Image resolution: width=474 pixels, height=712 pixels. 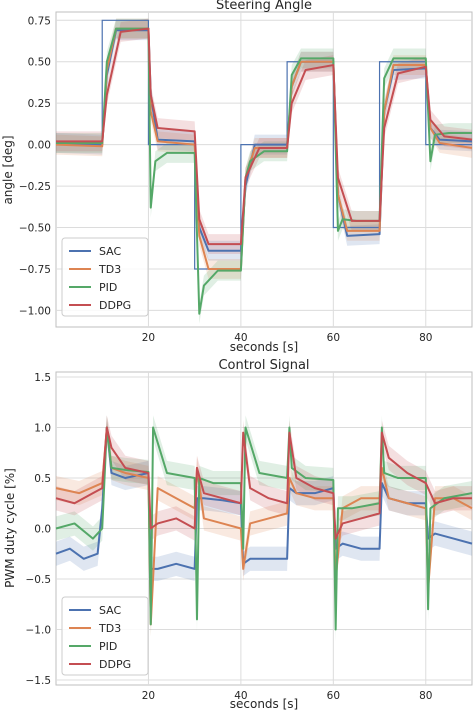 What do you see at coordinates (39, 630) in the screenshot?
I see `y-tick-label: −1.0` at bounding box center [39, 630].